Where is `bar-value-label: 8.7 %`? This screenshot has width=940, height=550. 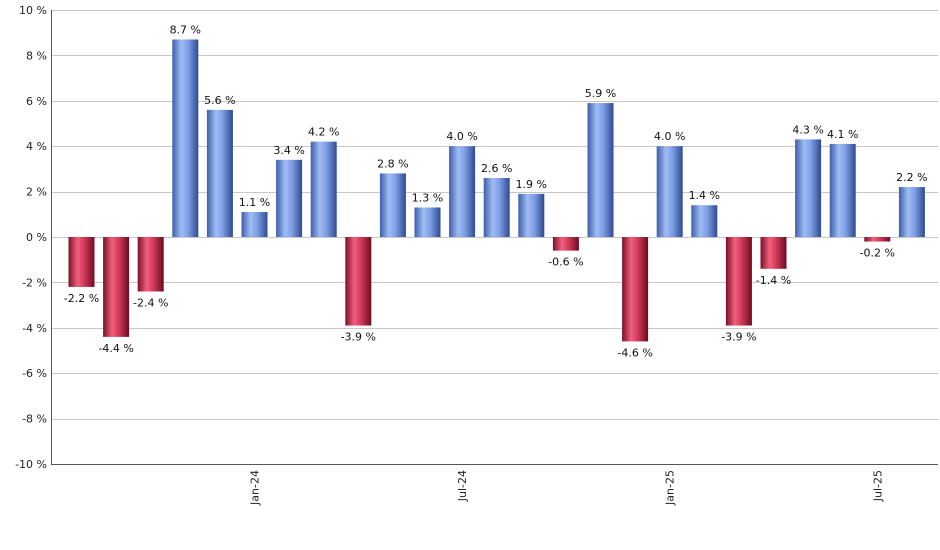
bar-value-label: 8.7 % is located at coordinates (185, 30).